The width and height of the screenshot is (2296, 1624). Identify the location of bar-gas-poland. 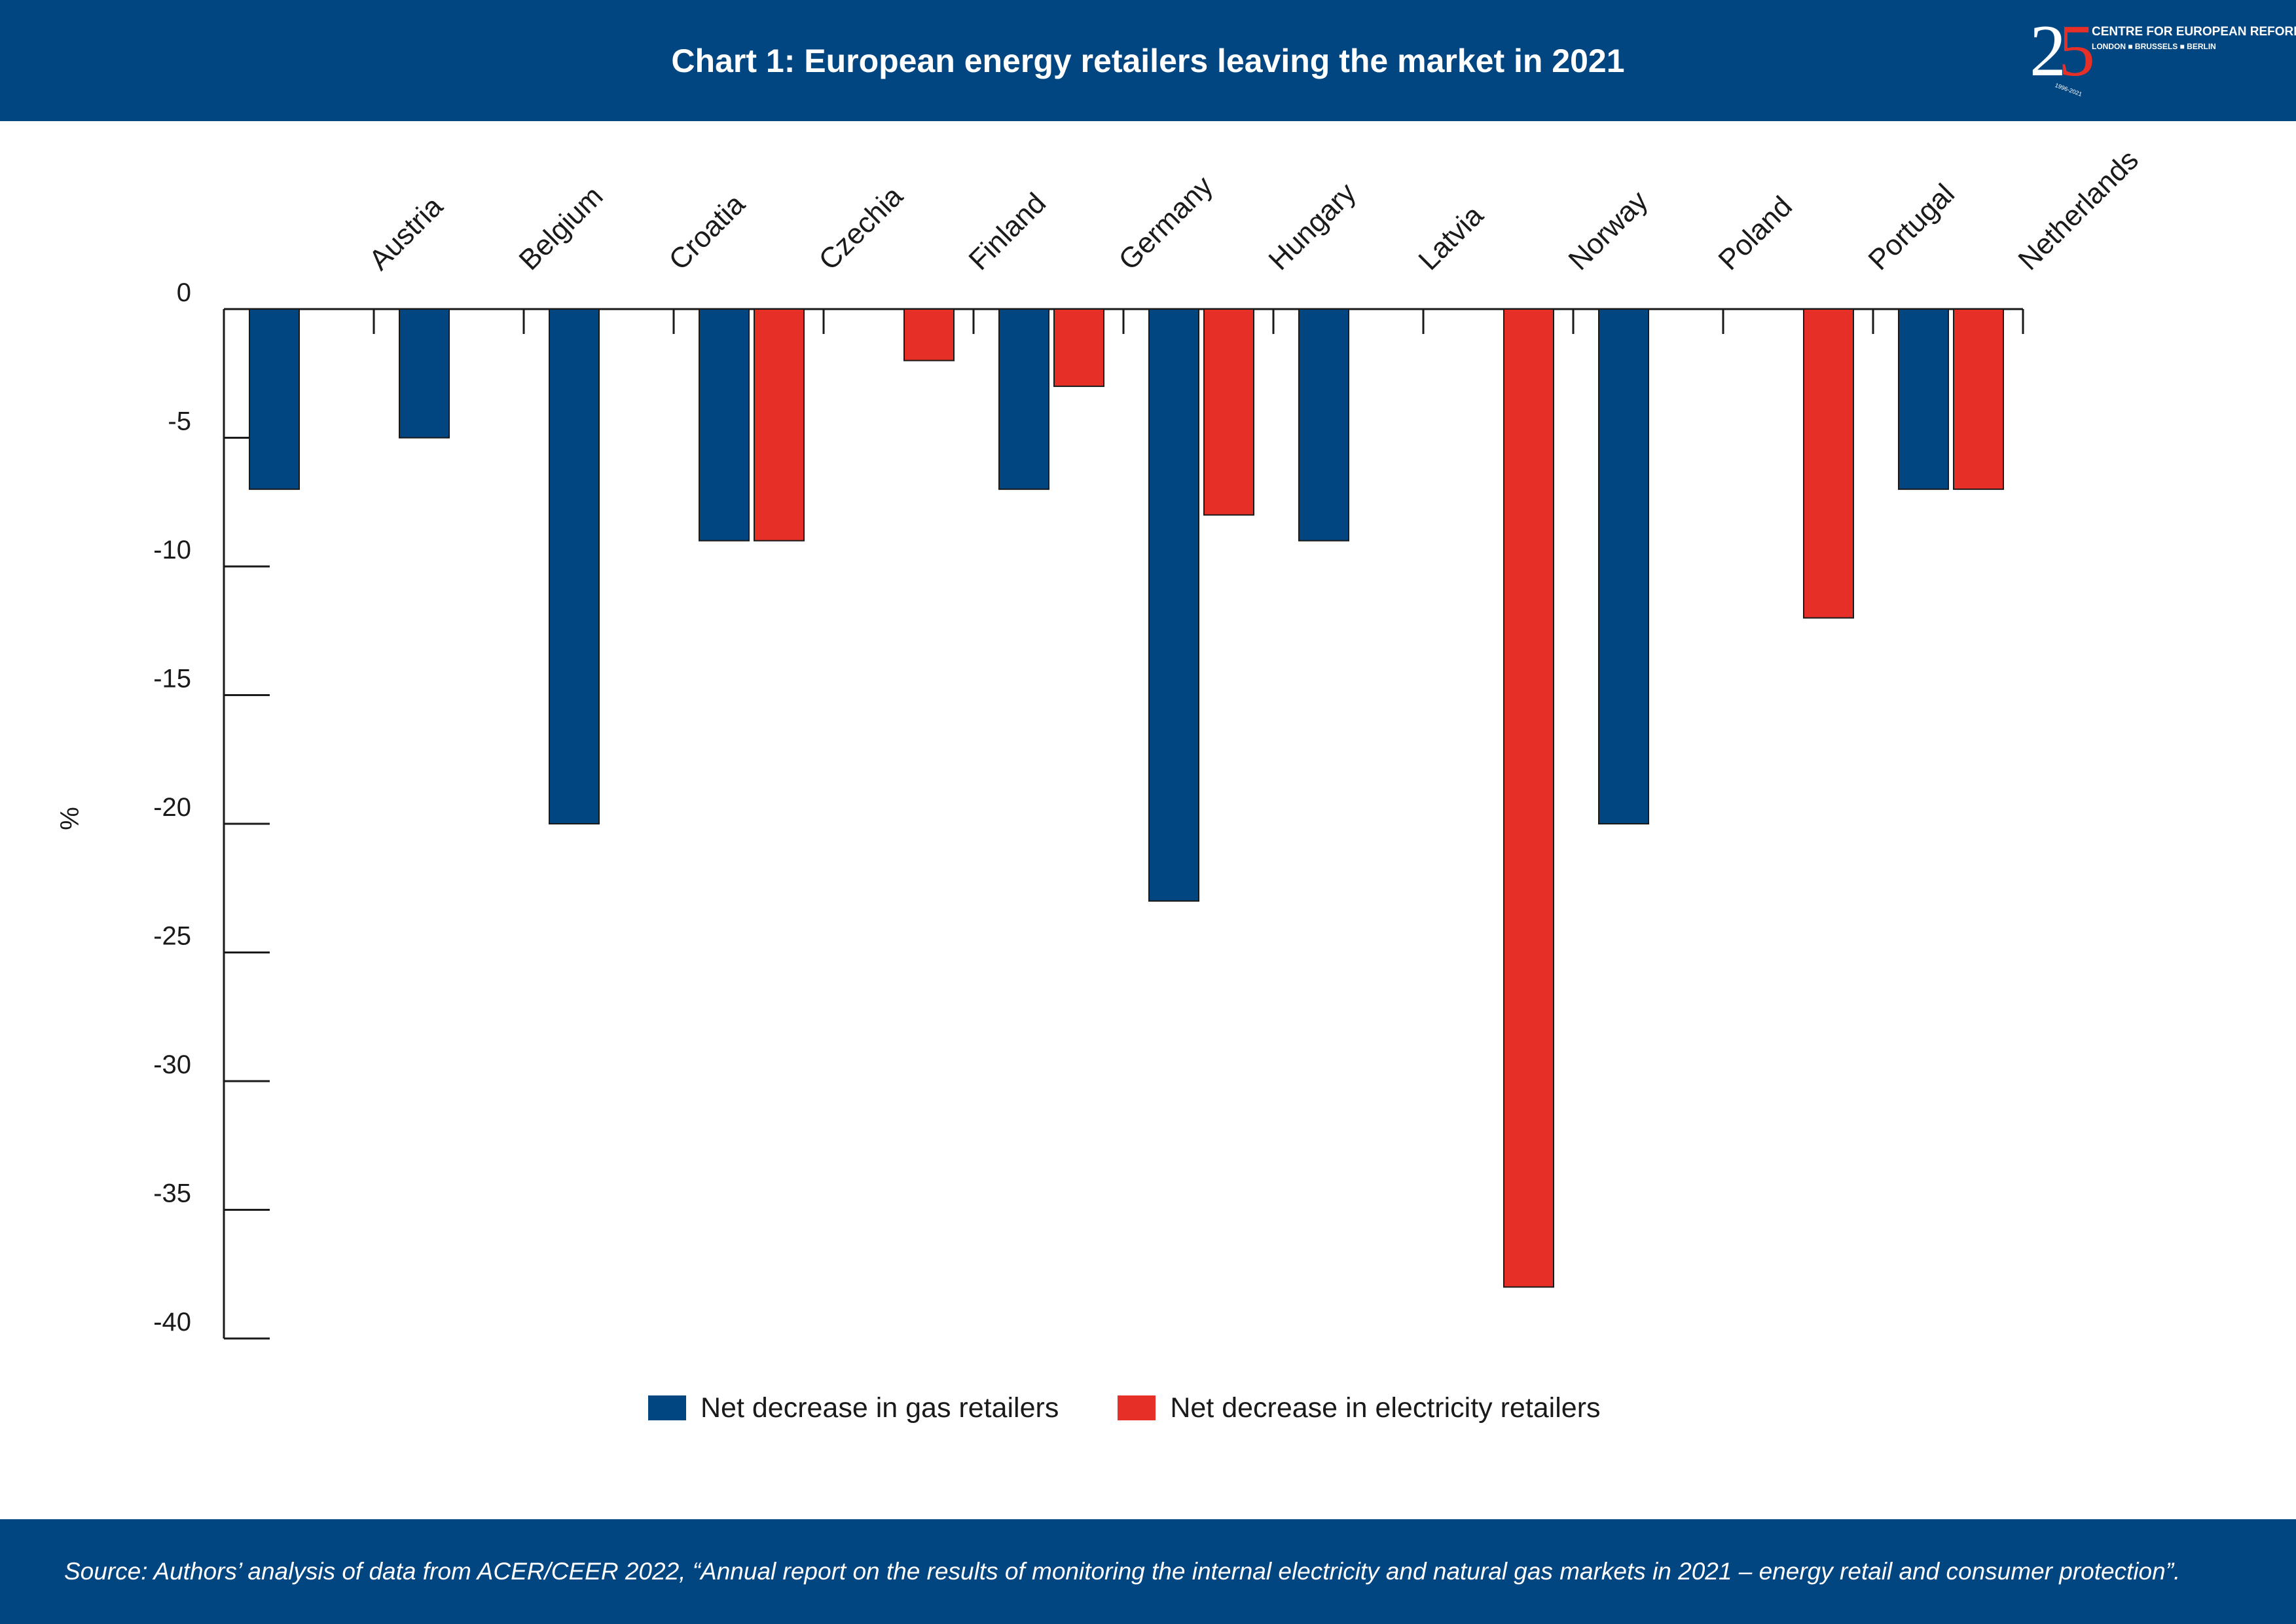
(1623, 566).